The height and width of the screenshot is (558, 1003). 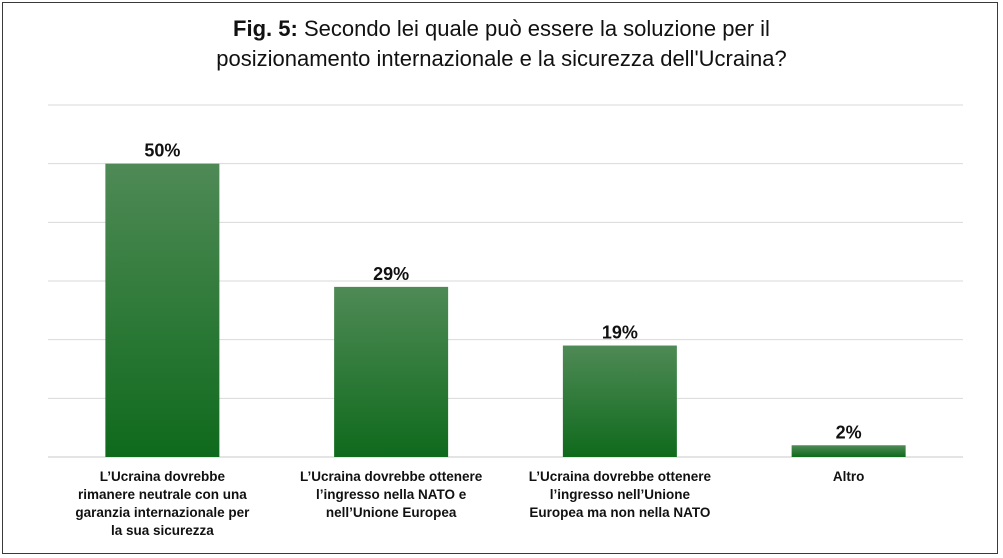 I want to click on x-tick-label-line: l’ingresso nella NATO e, so click(x=391, y=494).